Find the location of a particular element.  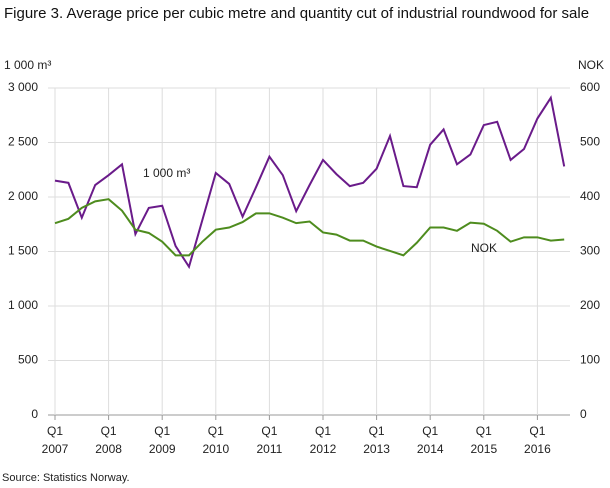

y2-tick-label: 0 is located at coordinates (583, 414).